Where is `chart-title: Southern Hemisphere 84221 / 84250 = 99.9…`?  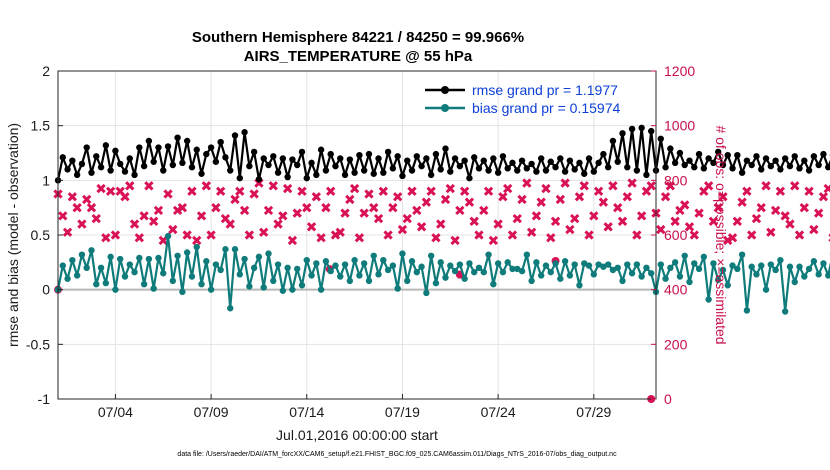
chart-title: Southern Hemisphere 84221 / 84250 = 99.9… is located at coordinates (358, 37).